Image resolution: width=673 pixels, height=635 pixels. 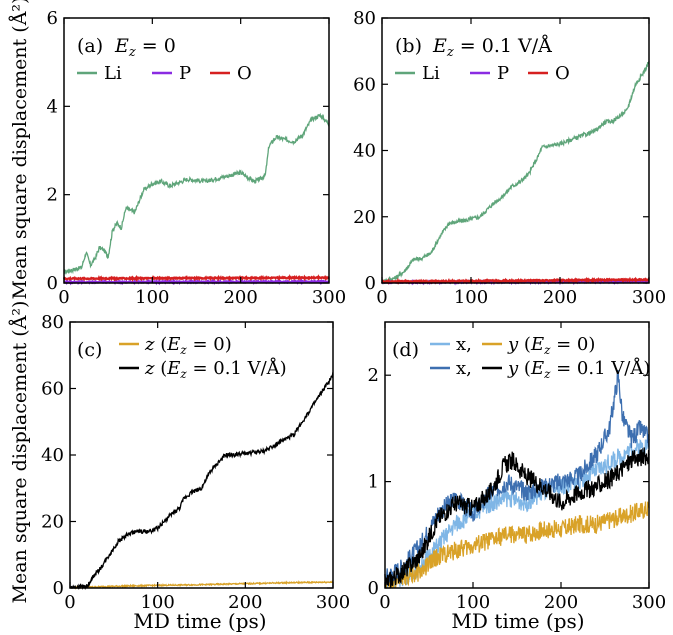 What do you see at coordinates (20, 452) in the screenshot?
I see `y-axis-label-bottom: Mean square displacement (Å²)` at bounding box center [20, 452].